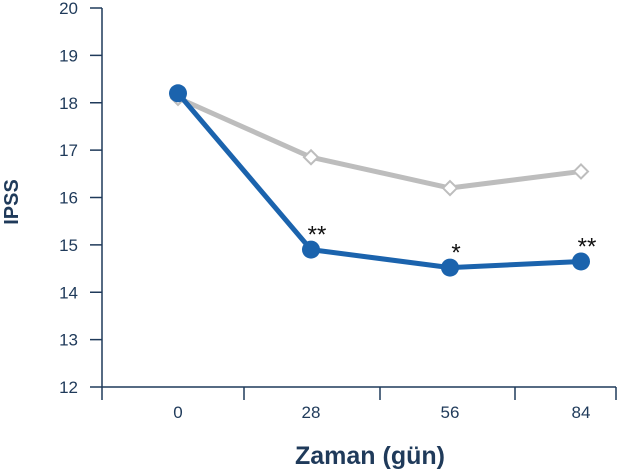 The height and width of the screenshot is (476, 622). I want to click on significance-marker: *, so click(455, 253).